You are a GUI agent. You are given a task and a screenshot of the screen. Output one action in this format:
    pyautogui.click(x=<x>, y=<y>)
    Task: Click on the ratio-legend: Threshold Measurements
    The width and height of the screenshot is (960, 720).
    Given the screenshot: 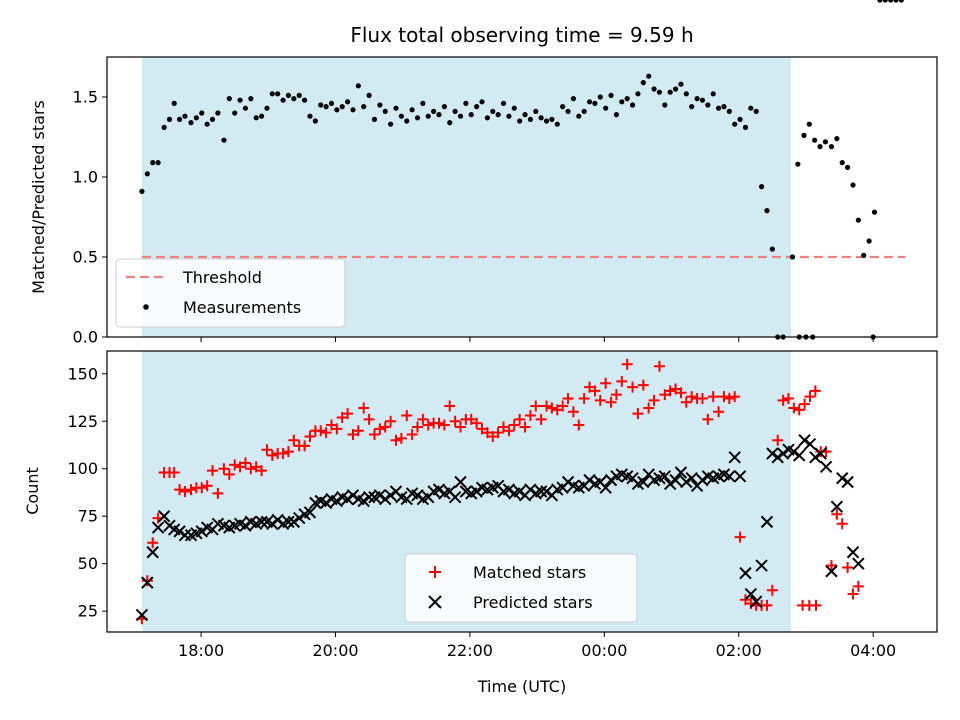 What is the action you would take?
    pyautogui.click(x=230, y=293)
    